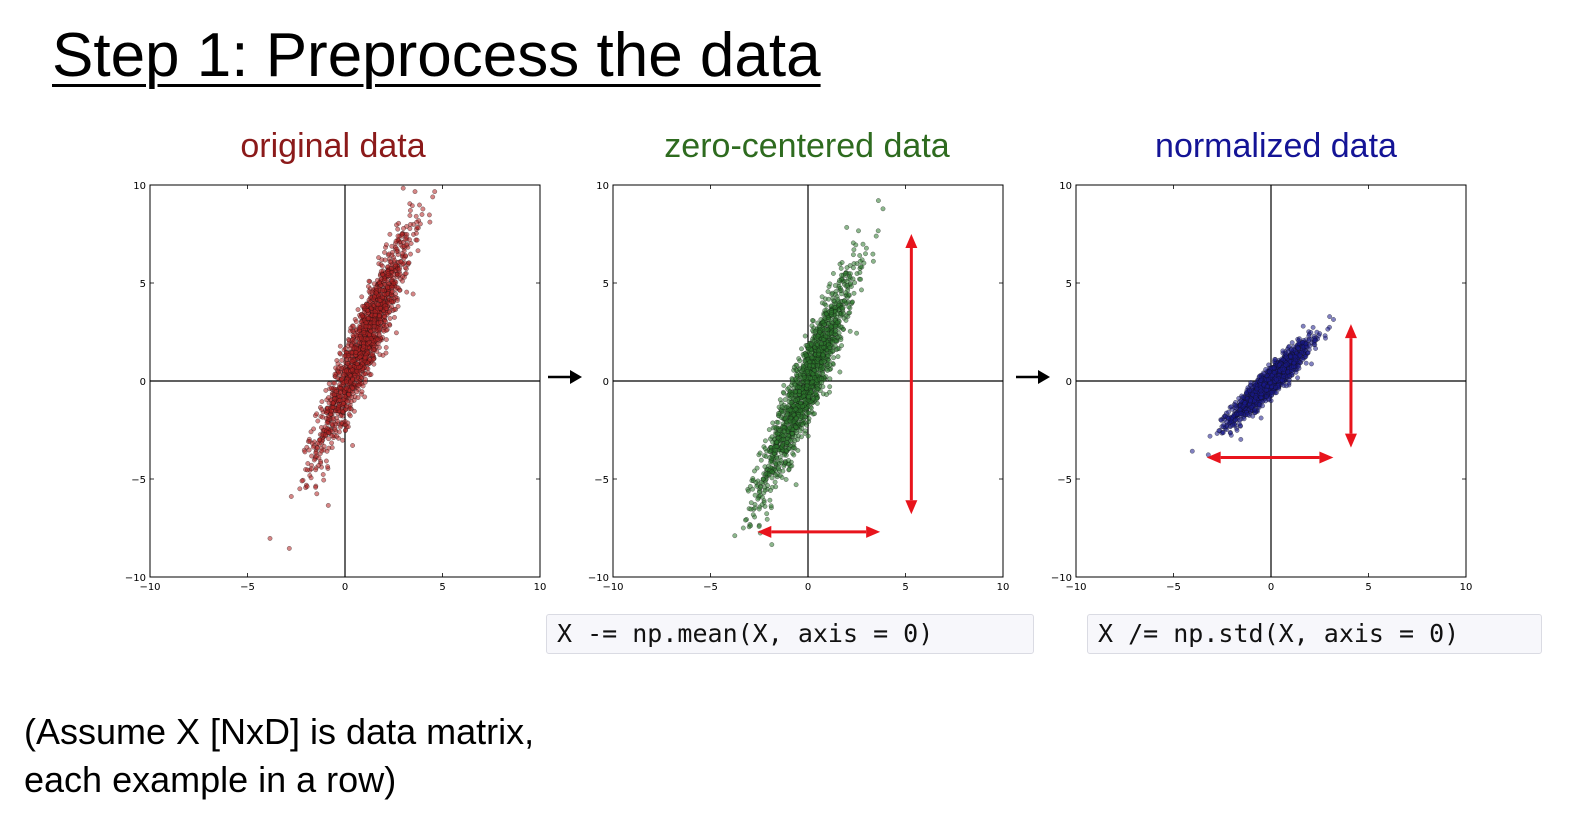 The height and width of the screenshot is (824, 1595). What do you see at coordinates (149, 587) in the screenshot?
I see `x-tick-label: −10` at bounding box center [149, 587].